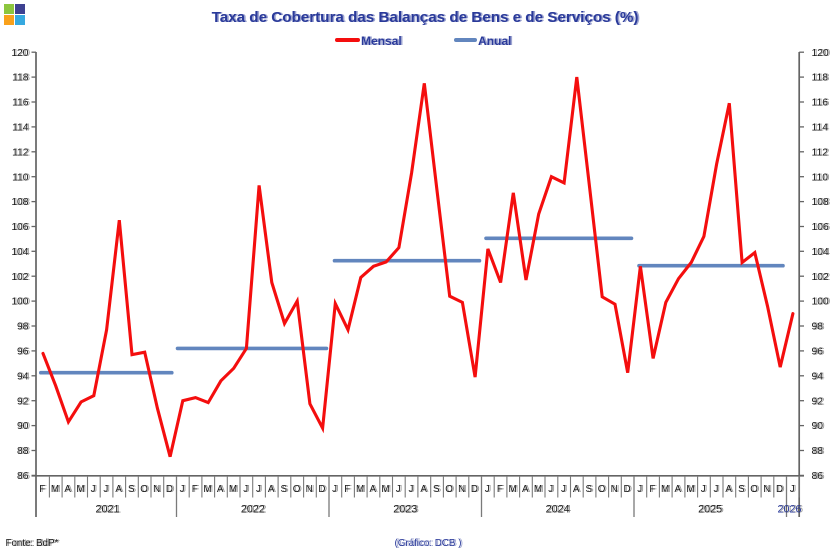 This screenshot has width=839, height=559. I want to click on svg-text: 2022, so click(253, 510).